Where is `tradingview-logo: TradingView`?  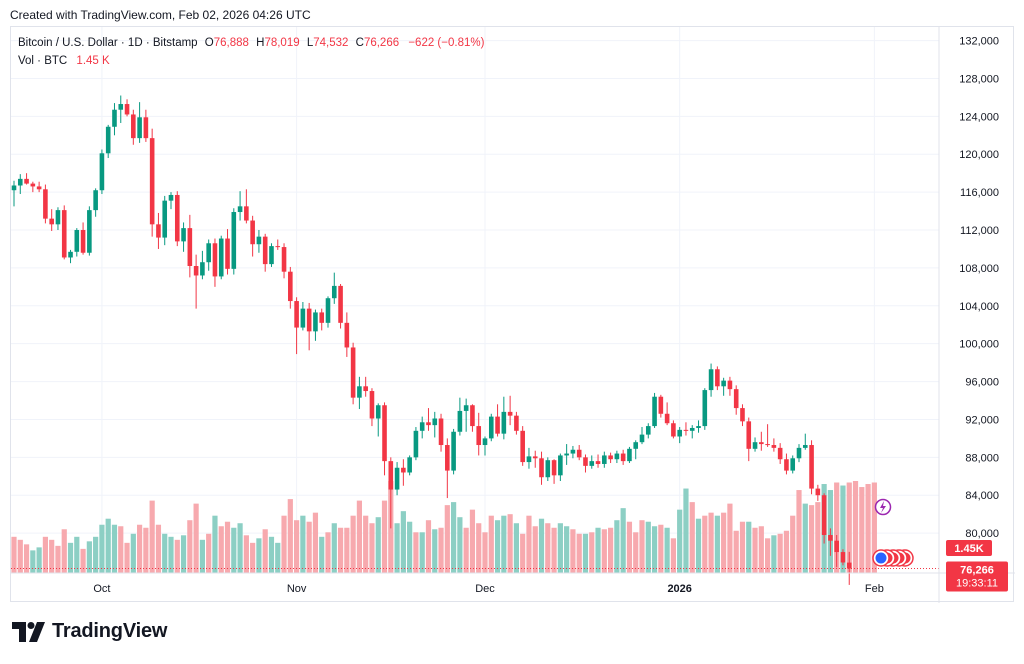
tradingview-logo: TradingView is located at coordinates (89, 631).